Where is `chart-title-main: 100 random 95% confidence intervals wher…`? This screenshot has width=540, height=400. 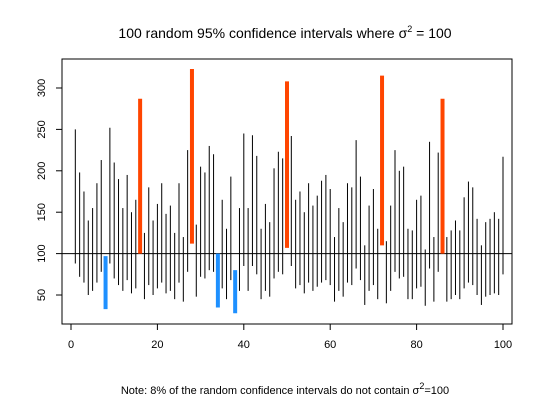
chart-title-main: 100 random 95% confidence intervals wher… is located at coordinates (262, 33).